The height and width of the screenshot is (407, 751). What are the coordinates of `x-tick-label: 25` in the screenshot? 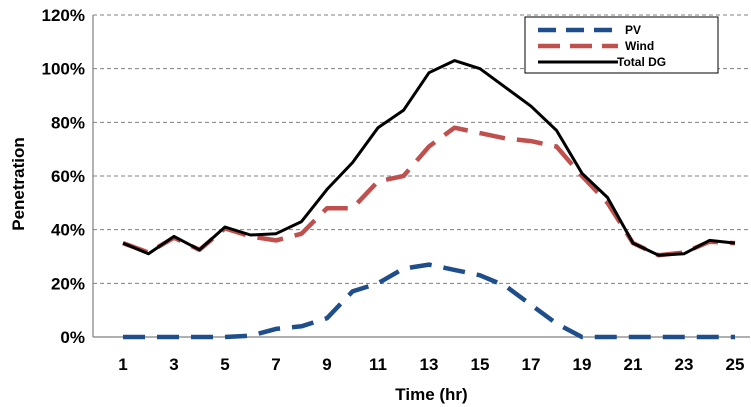 It's located at (735, 364).